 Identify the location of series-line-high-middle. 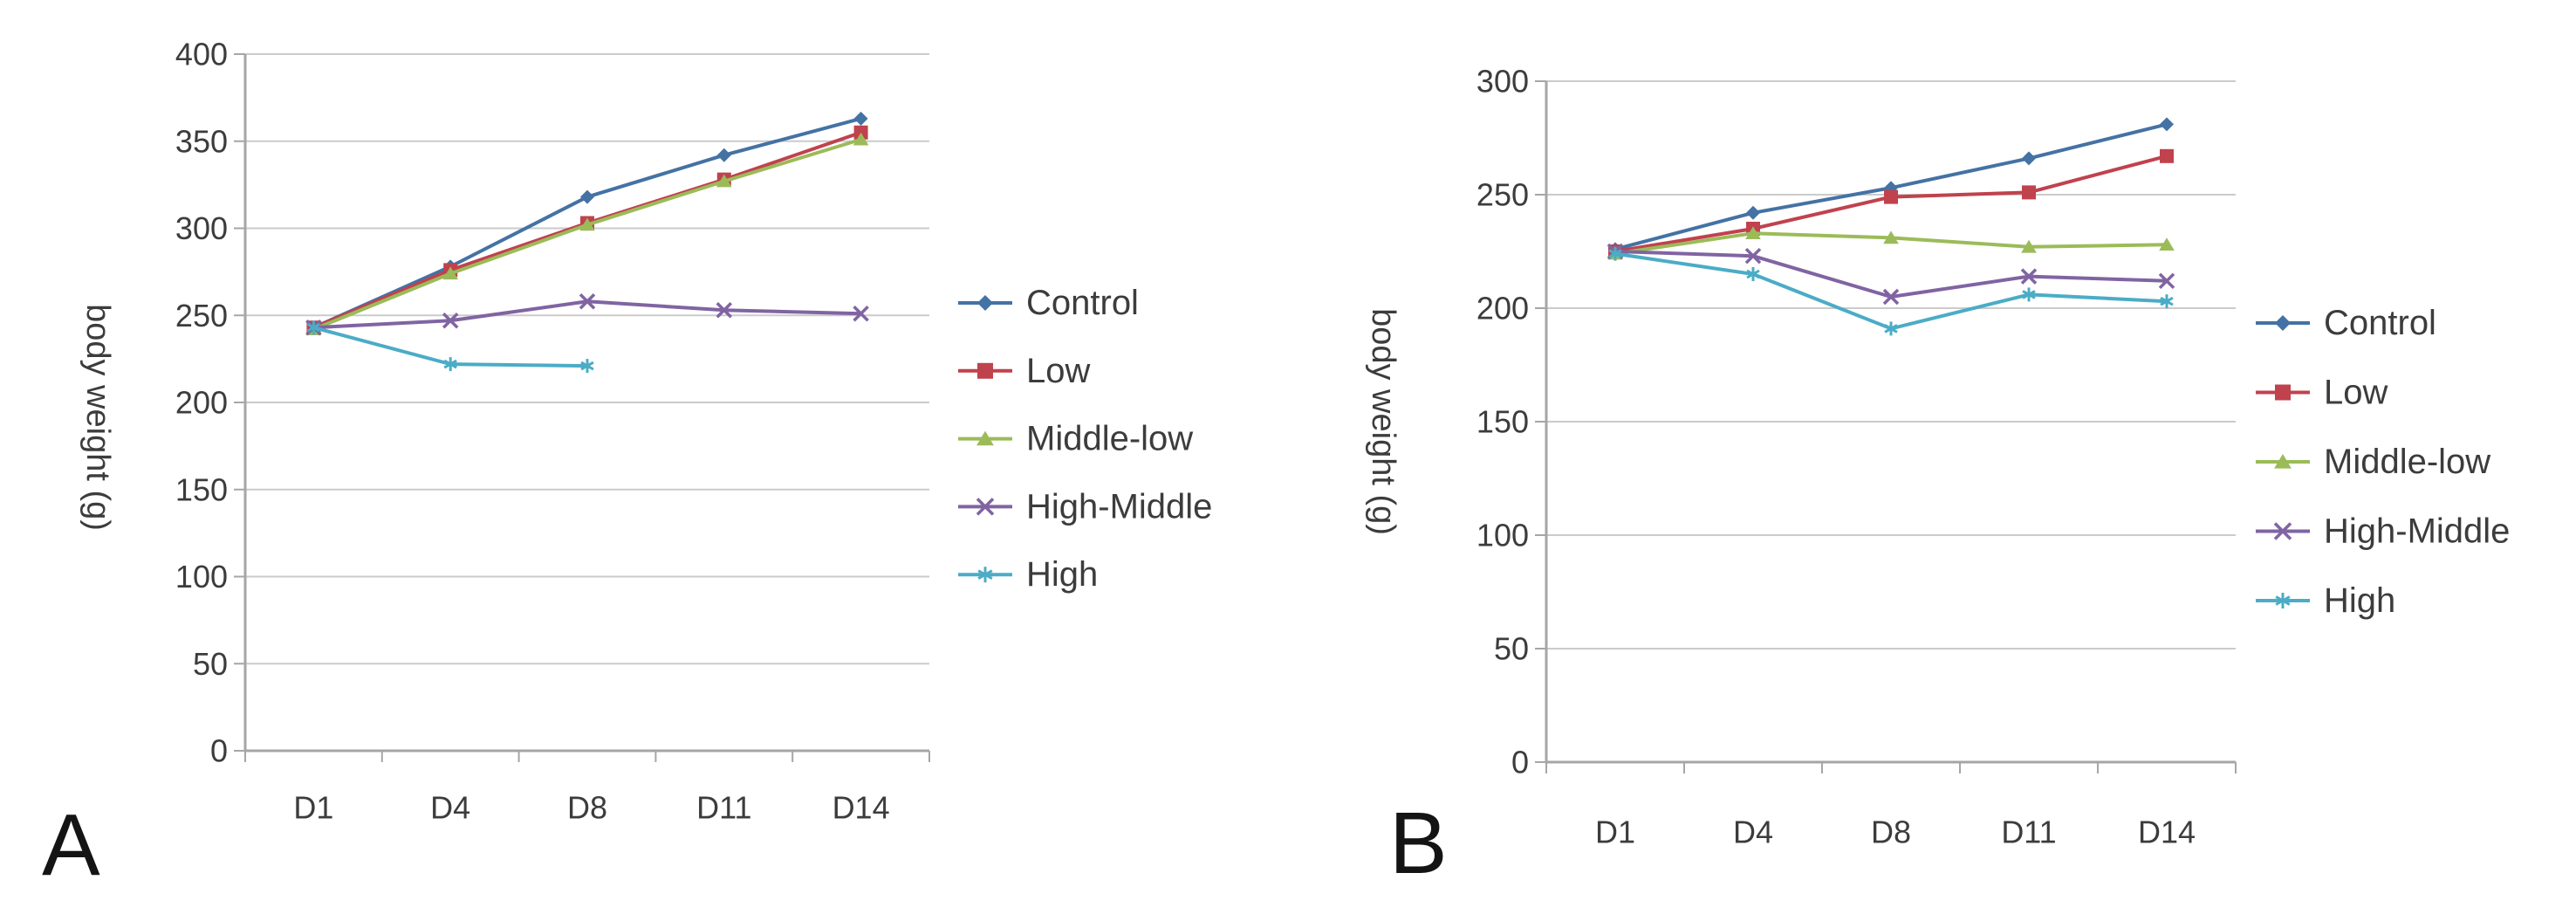
(1891, 274).